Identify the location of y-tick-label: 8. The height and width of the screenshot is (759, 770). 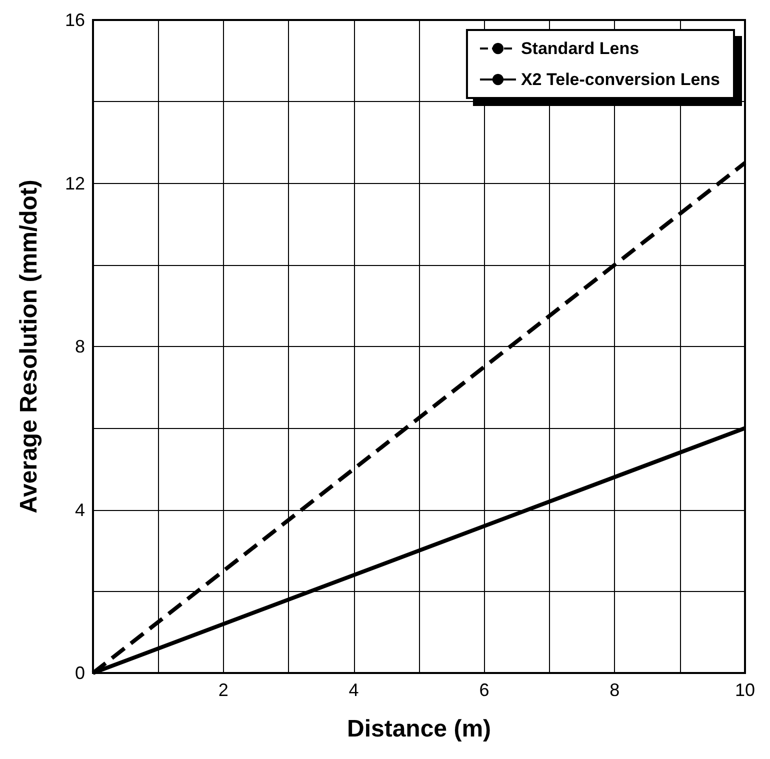
(79, 346).